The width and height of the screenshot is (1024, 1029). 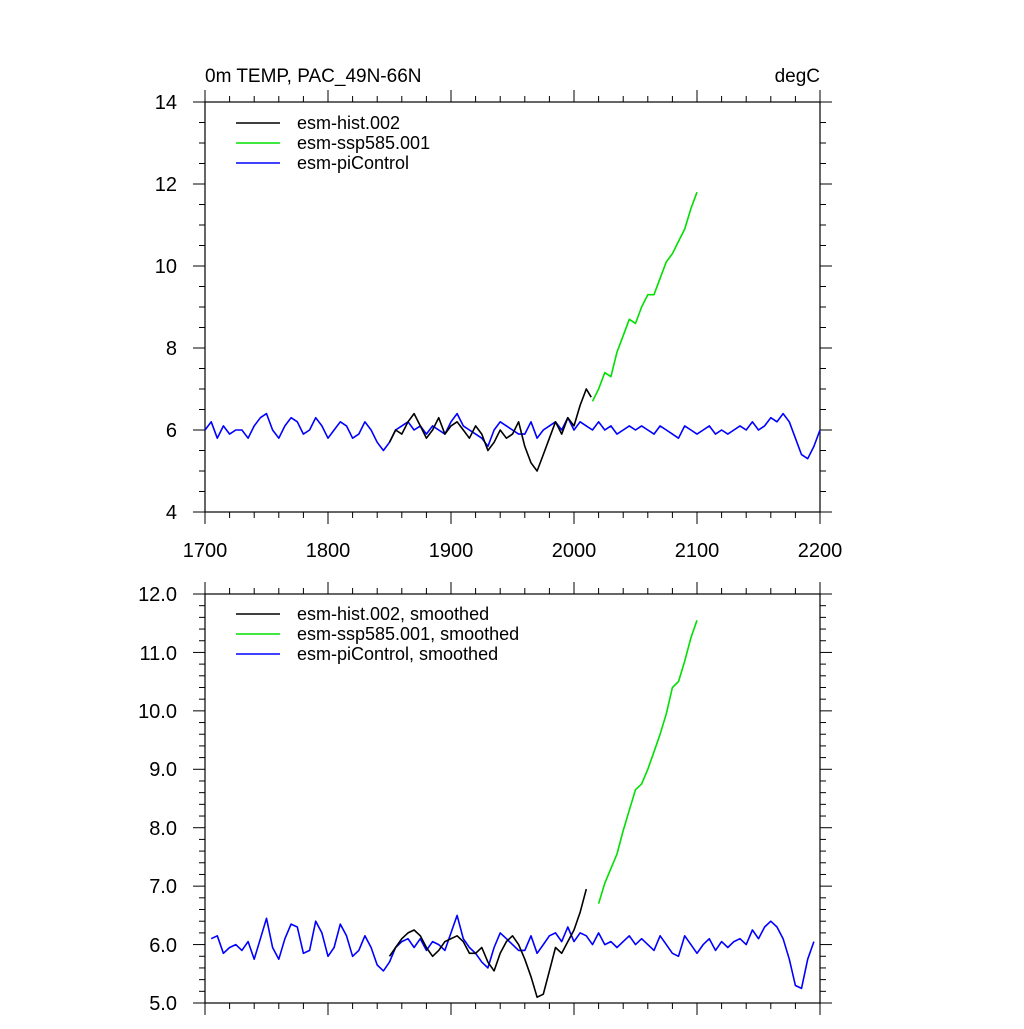 I want to click on legend-label: esm-hist.002, smoothed, so click(x=393, y=614).